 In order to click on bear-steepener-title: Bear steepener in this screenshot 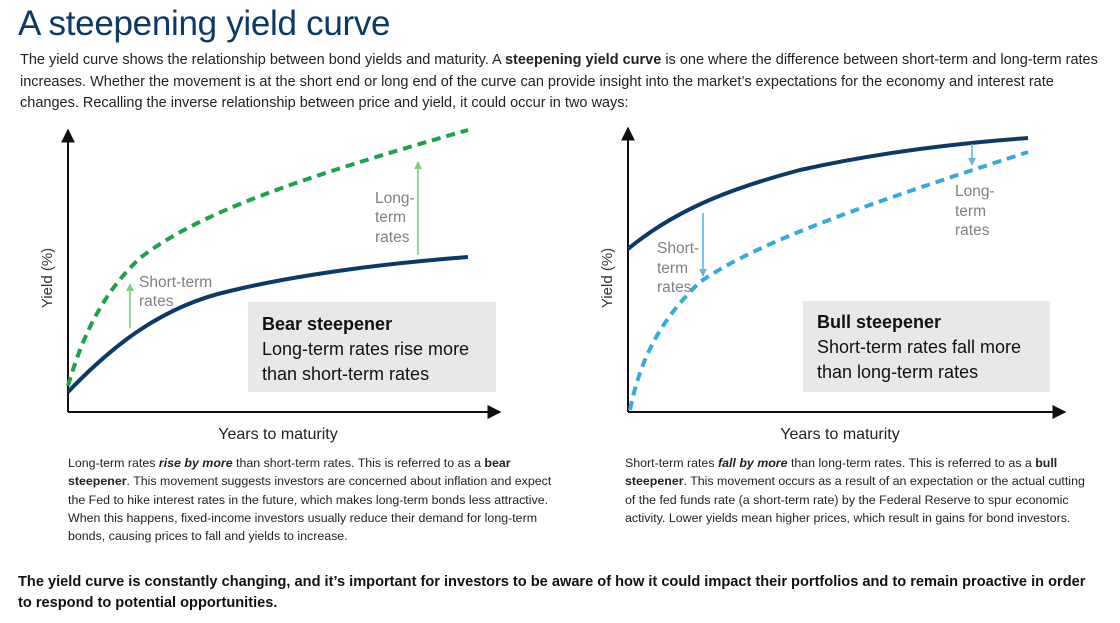, I will do `click(327, 324)`.